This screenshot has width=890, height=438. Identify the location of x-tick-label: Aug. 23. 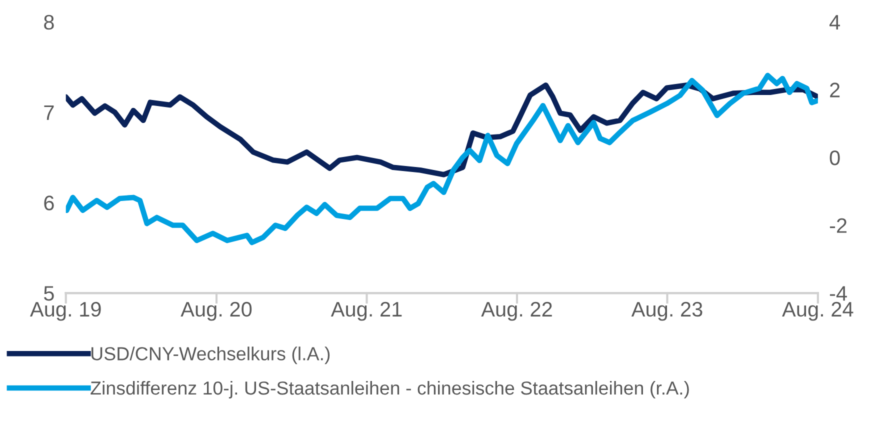
(666, 311).